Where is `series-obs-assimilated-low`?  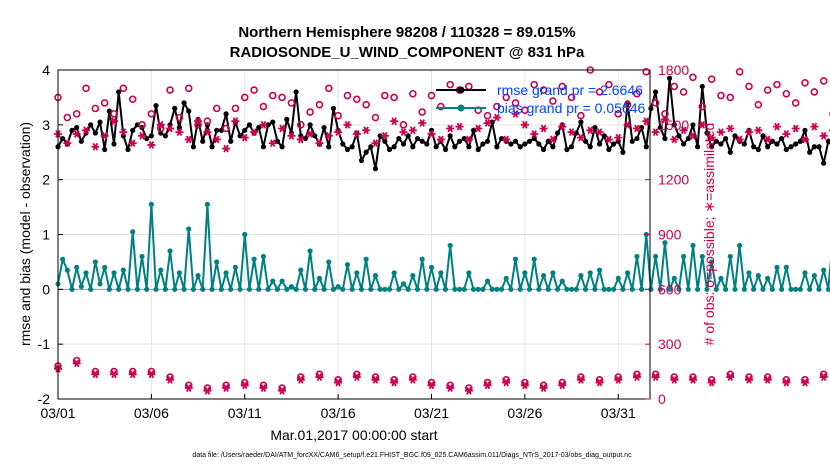 series-obs-assimilated-low is located at coordinates (441, 377).